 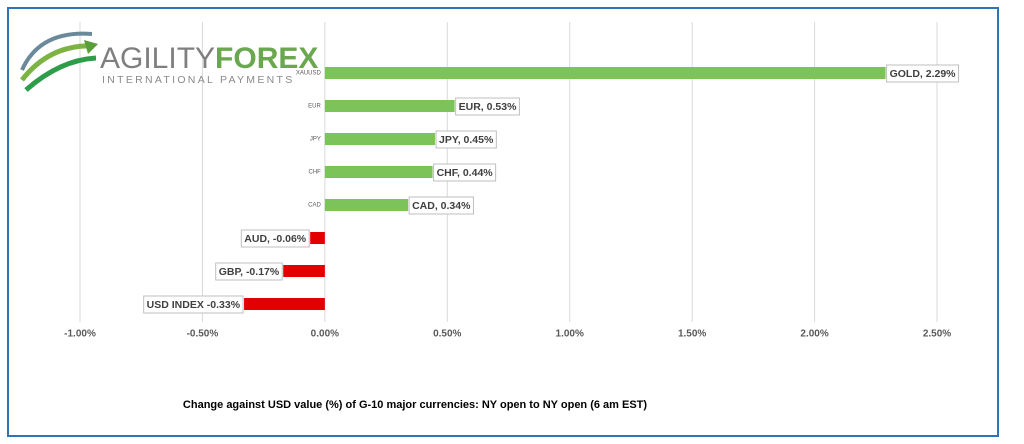 What do you see at coordinates (447, 334) in the screenshot?
I see `x-tick-label: 0.50%` at bounding box center [447, 334].